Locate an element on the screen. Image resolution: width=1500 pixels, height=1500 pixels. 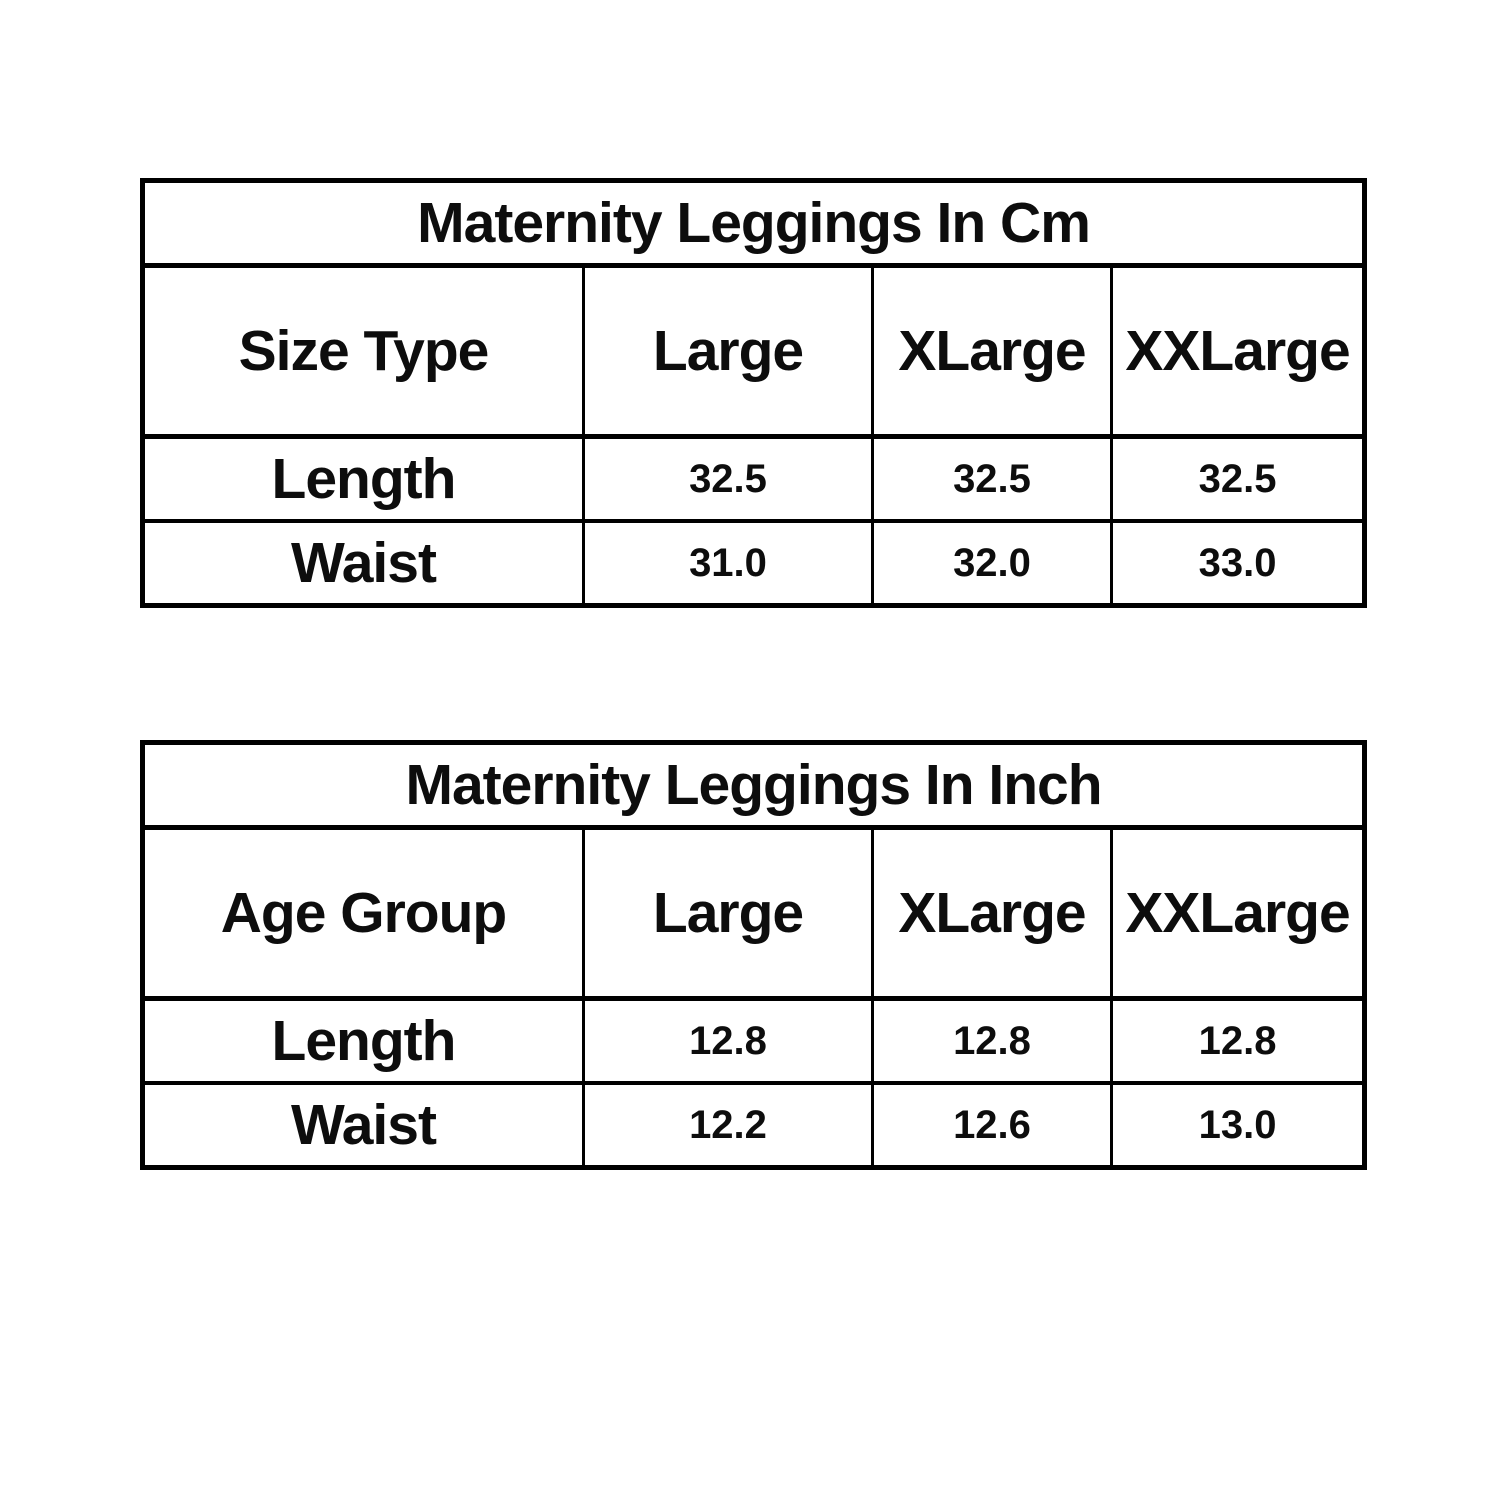
cm-table-header-row: Size Type Large XLarge XXLarge is located at coordinates (754, 352).